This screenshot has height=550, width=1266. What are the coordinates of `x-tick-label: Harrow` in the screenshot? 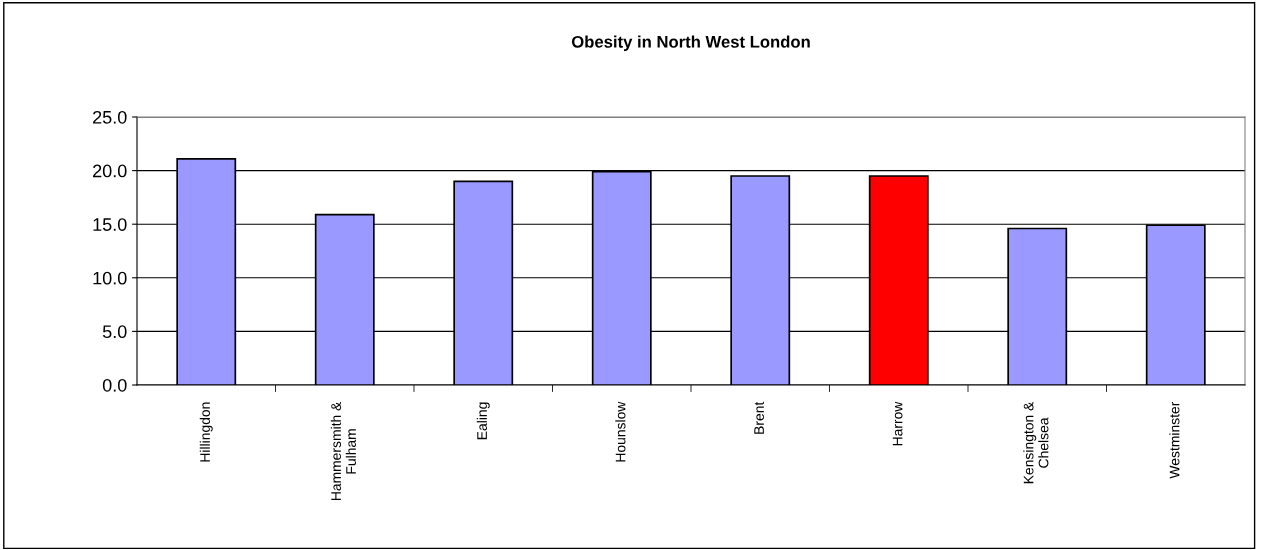 It's located at (897, 423).